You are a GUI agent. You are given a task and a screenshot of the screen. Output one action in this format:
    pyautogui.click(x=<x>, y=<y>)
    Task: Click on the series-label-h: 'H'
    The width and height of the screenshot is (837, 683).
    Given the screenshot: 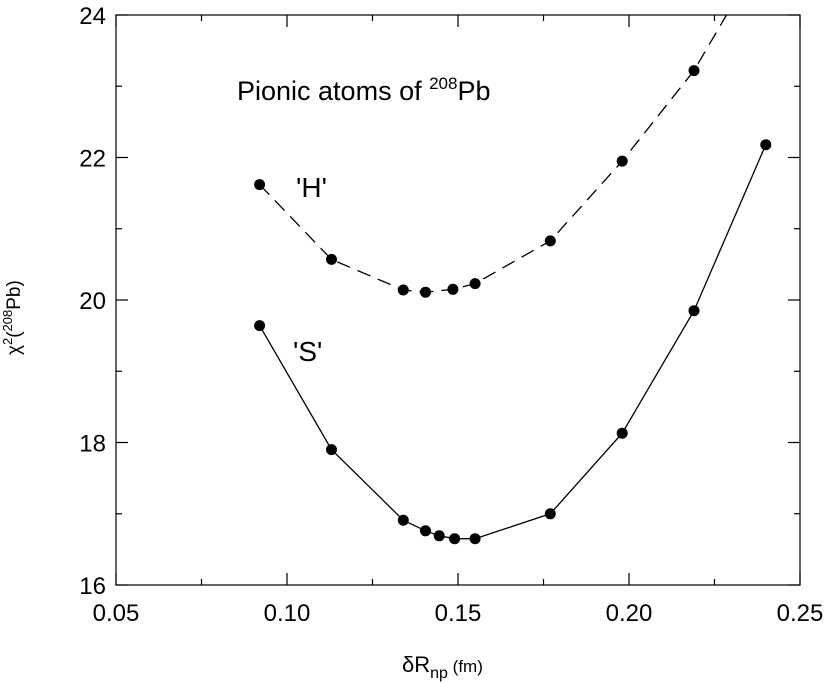 What is the action you would take?
    pyautogui.click(x=311, y=187)
    